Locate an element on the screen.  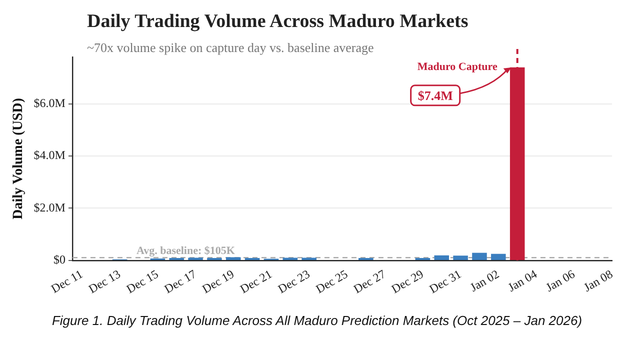
x-tick-label: Jan 06 is located at coordinates (560, 280).